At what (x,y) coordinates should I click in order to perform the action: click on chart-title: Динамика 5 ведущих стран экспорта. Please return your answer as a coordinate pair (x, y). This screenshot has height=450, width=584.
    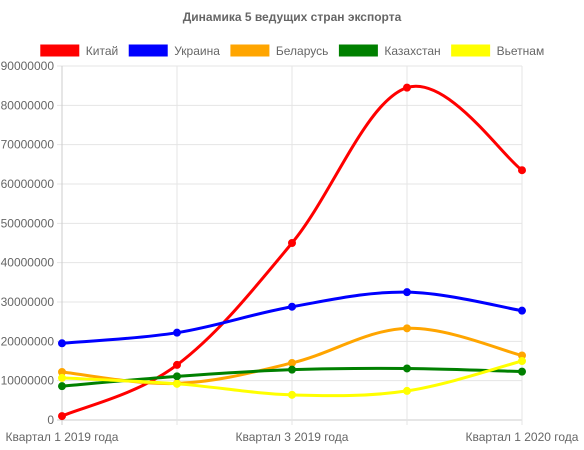
    Looking at the image, I should click on (292, 17).